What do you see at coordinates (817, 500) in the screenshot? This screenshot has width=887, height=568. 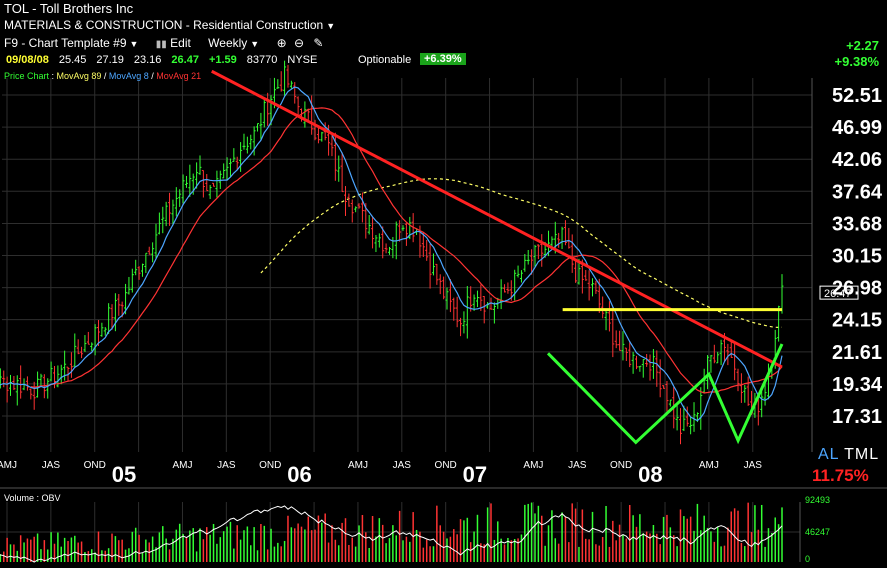 I see `volume-tick-label: 92493` at bounding box center [817, 500].